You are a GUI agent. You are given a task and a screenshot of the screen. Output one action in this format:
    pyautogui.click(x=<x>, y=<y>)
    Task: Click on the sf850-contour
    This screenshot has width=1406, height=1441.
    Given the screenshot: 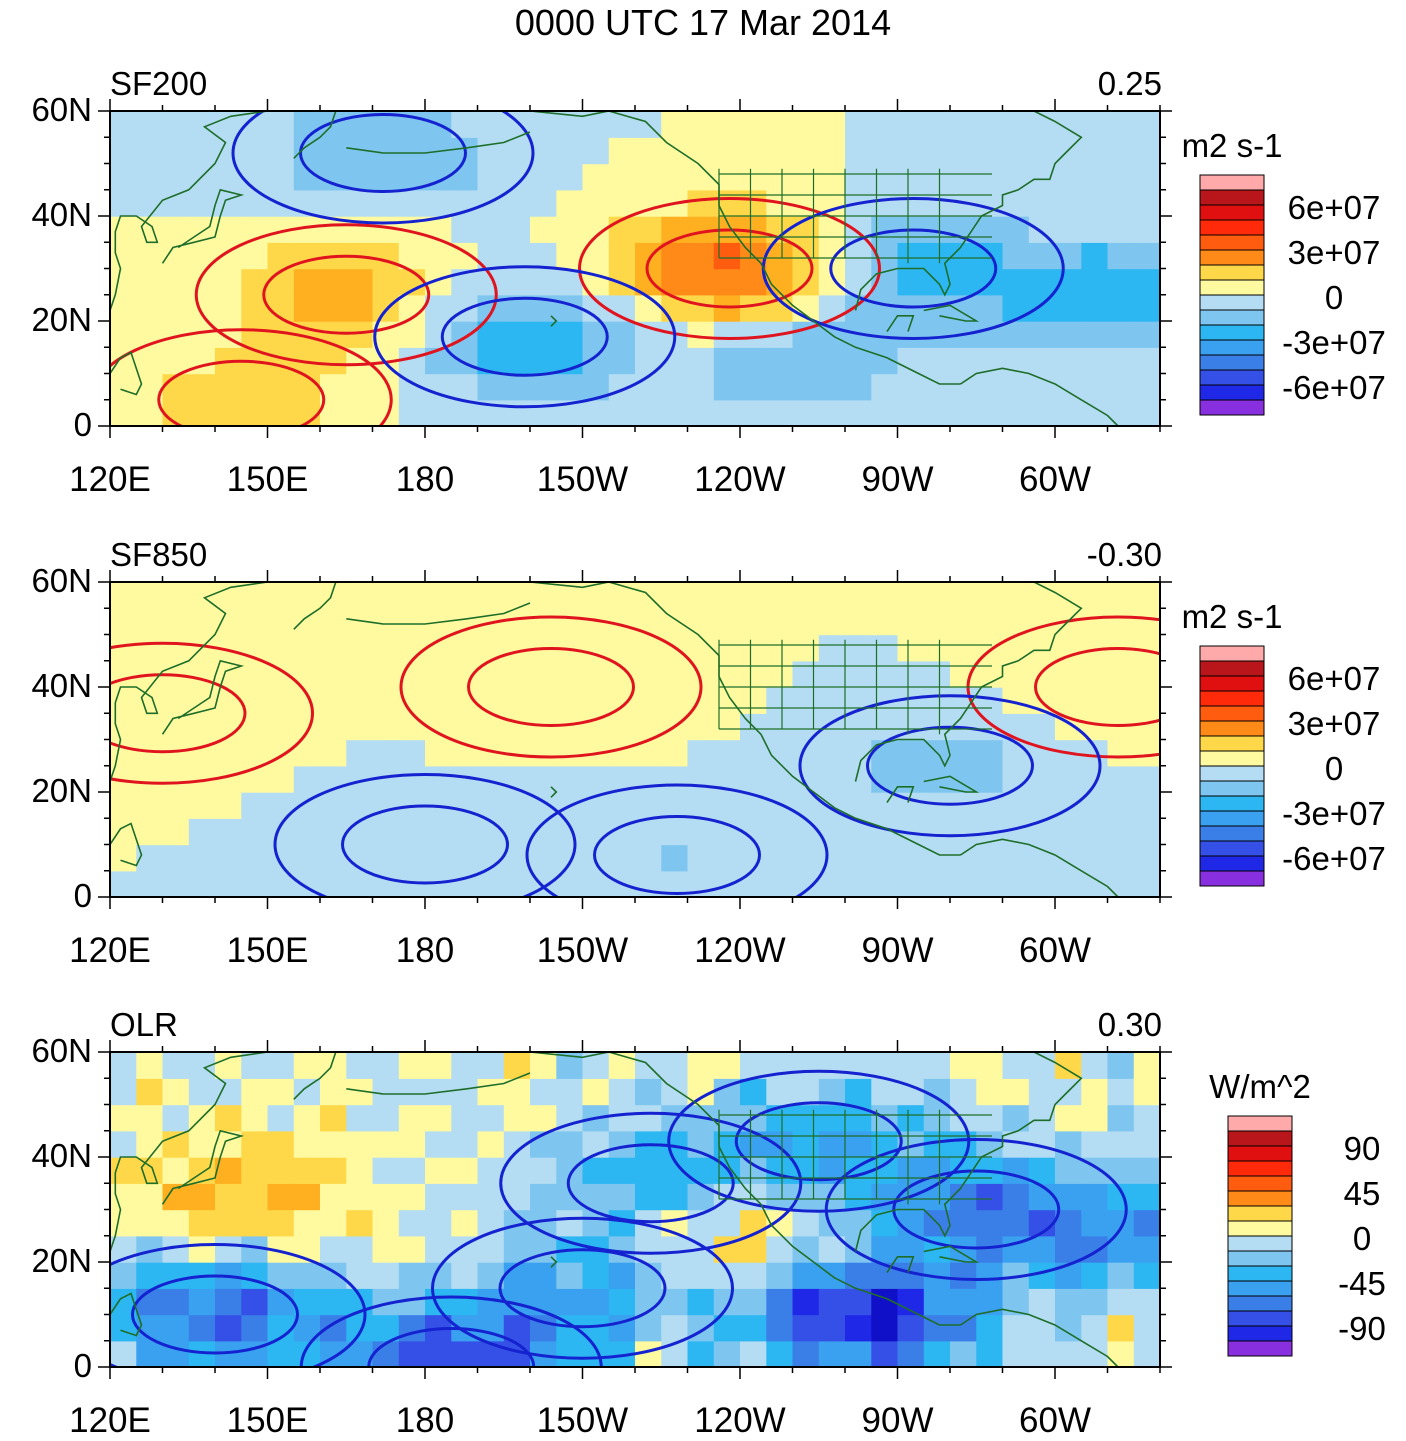 What is the action you would take?
    pyautogui.click(x=1097, y=687)
    